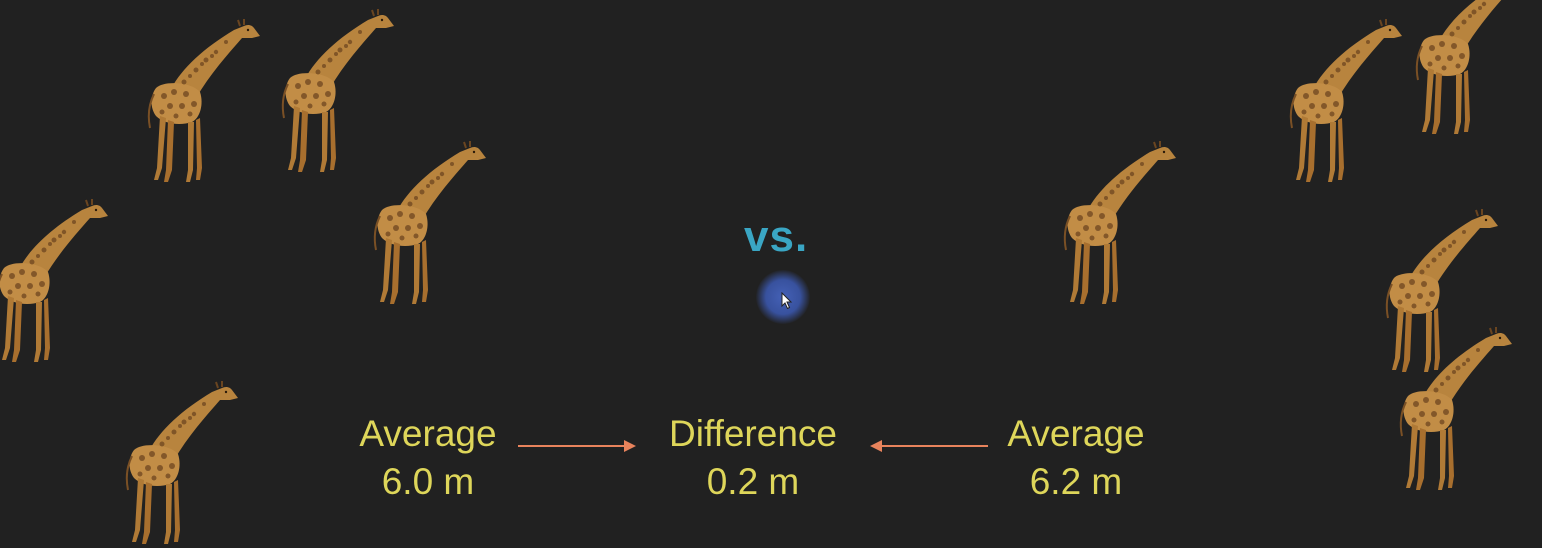 The height and width of the screenshot is (548, 1542). What do you see at coordinates (428, 458) in the screenshot?
I see `left-average-stat: Average 6.0 m` at bounding box center [428, 458].